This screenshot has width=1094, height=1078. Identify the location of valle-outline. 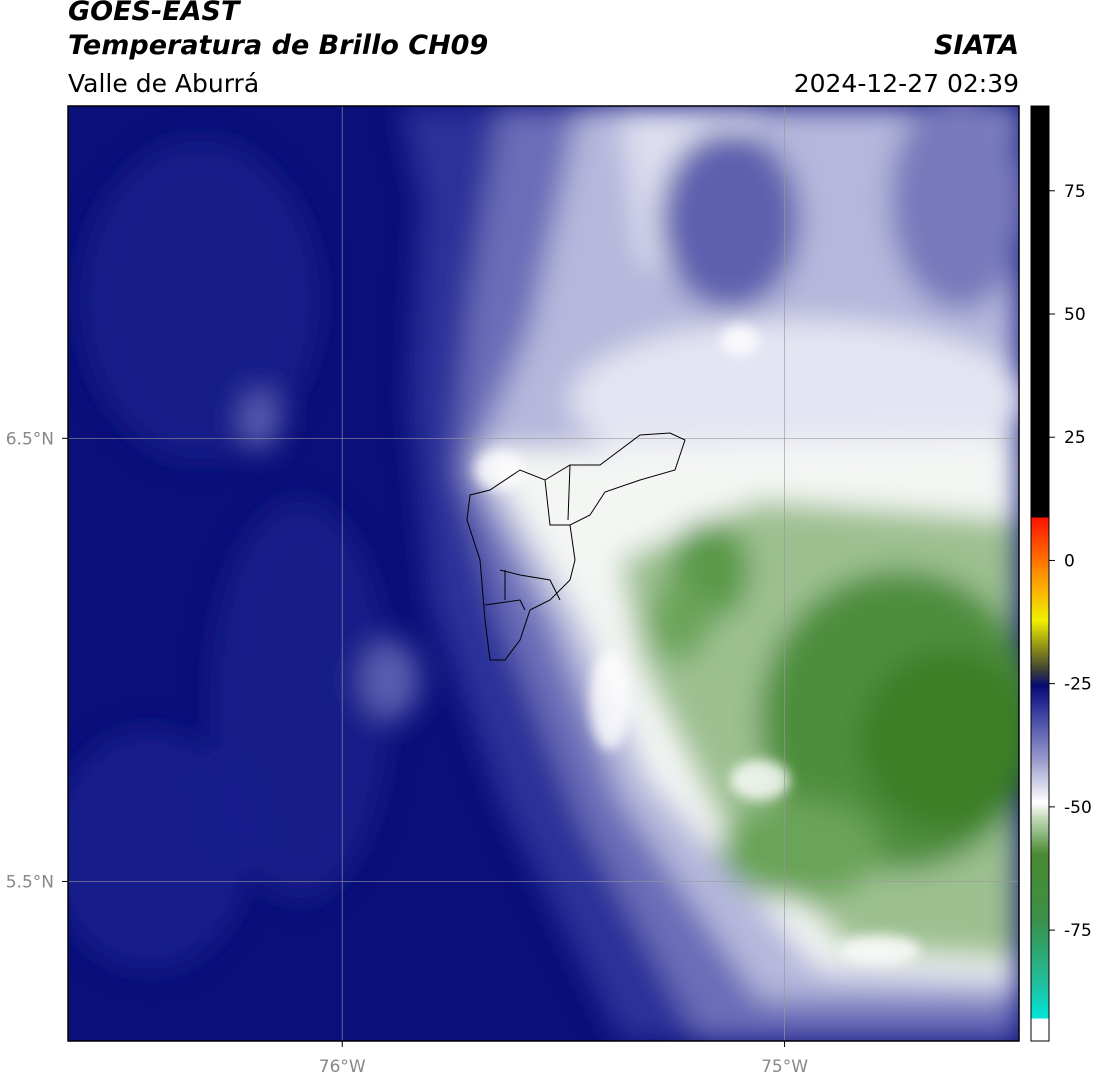
(576, 546).